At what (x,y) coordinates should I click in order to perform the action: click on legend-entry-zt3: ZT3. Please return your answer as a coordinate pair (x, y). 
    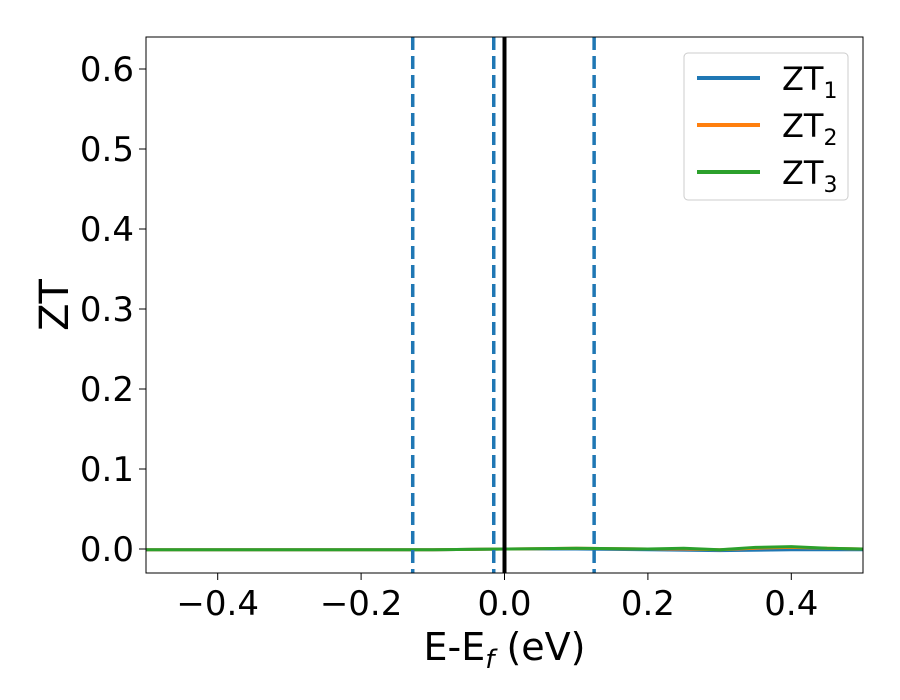
    Looking at the image, I should click on (767, 176).